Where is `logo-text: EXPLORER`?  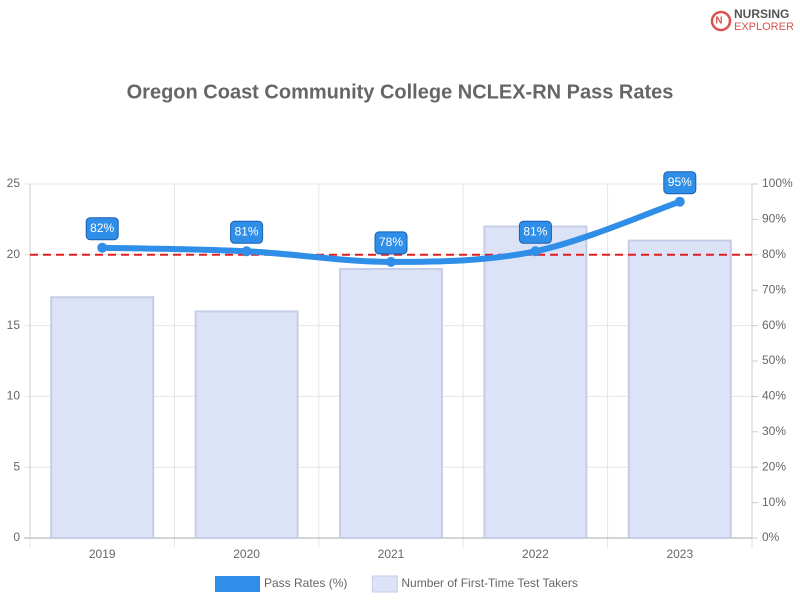
logo-text: EXPLORER is located at coordinates (764, 27).